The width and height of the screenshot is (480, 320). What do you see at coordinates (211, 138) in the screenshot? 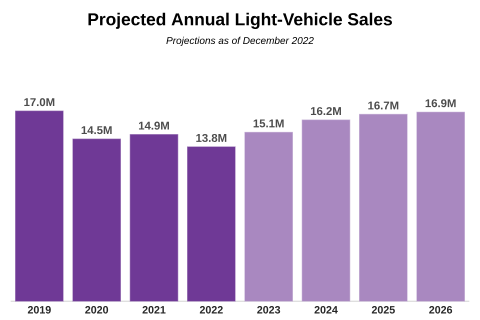
I see `data-label: 13.8M` at bounding box center [211, 138].